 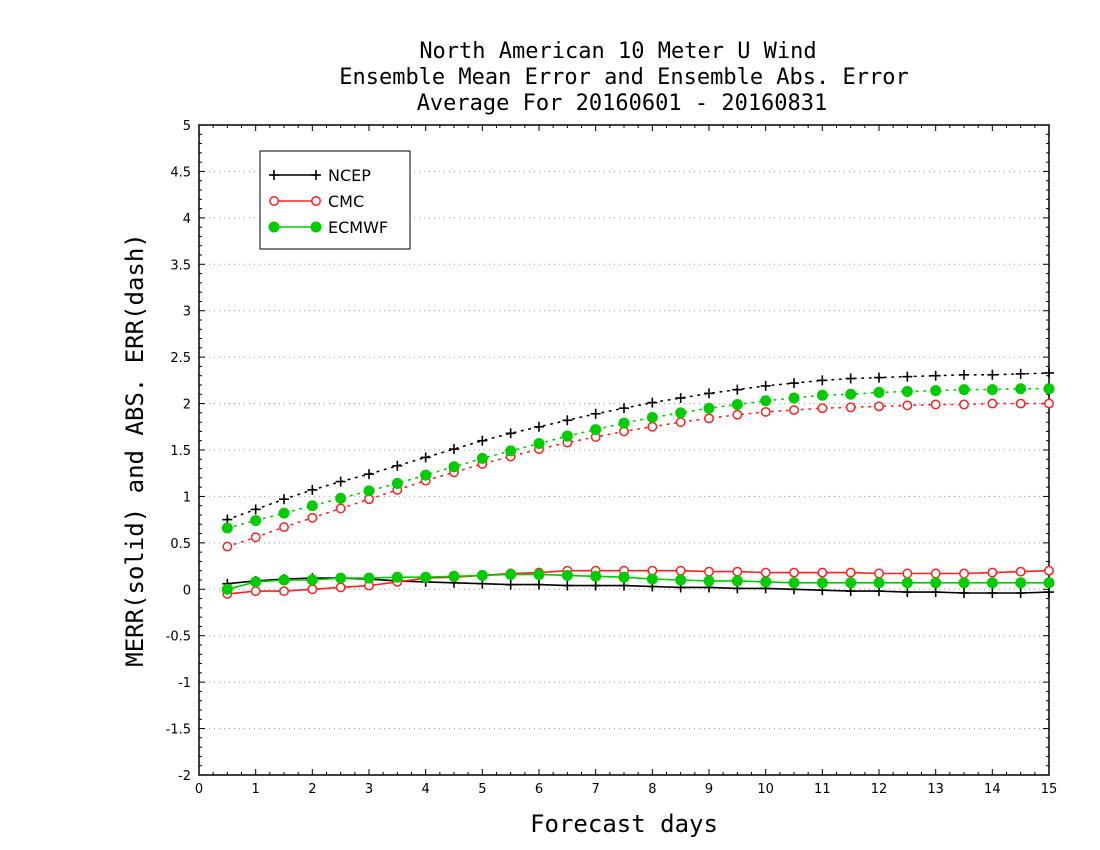 I want to click on x-tick-label: 10, so click(x=765, y=789).